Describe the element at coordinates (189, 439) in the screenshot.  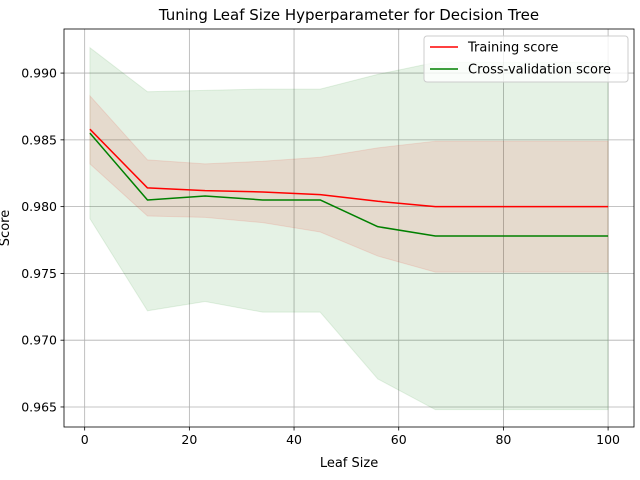
I see `x-tick-label: 20` at that location.